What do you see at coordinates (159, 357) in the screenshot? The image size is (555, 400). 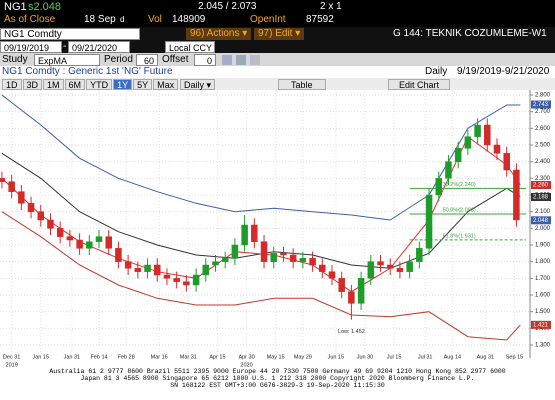 I see `x-tick-label: Mar 16` at bounding box center [159, 357].